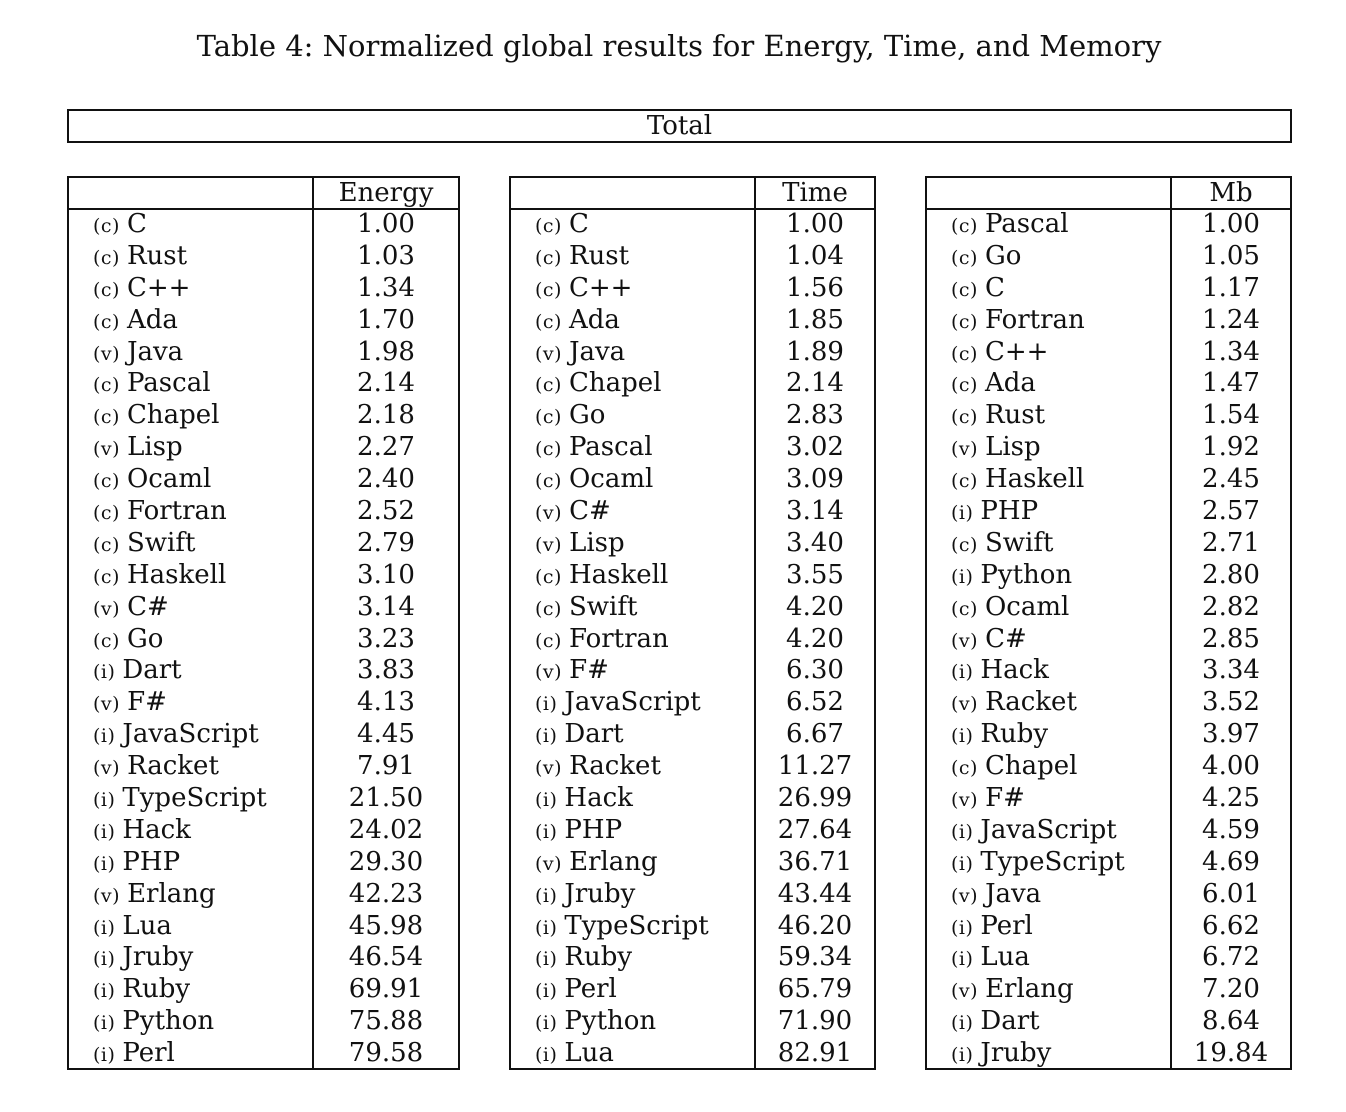 This screenshot has height=1112, width=1346. What do you see at coordinates (138, 354) in the screenshot?
I see `language-cell: (v) Java` at bounding box center [138, 354].